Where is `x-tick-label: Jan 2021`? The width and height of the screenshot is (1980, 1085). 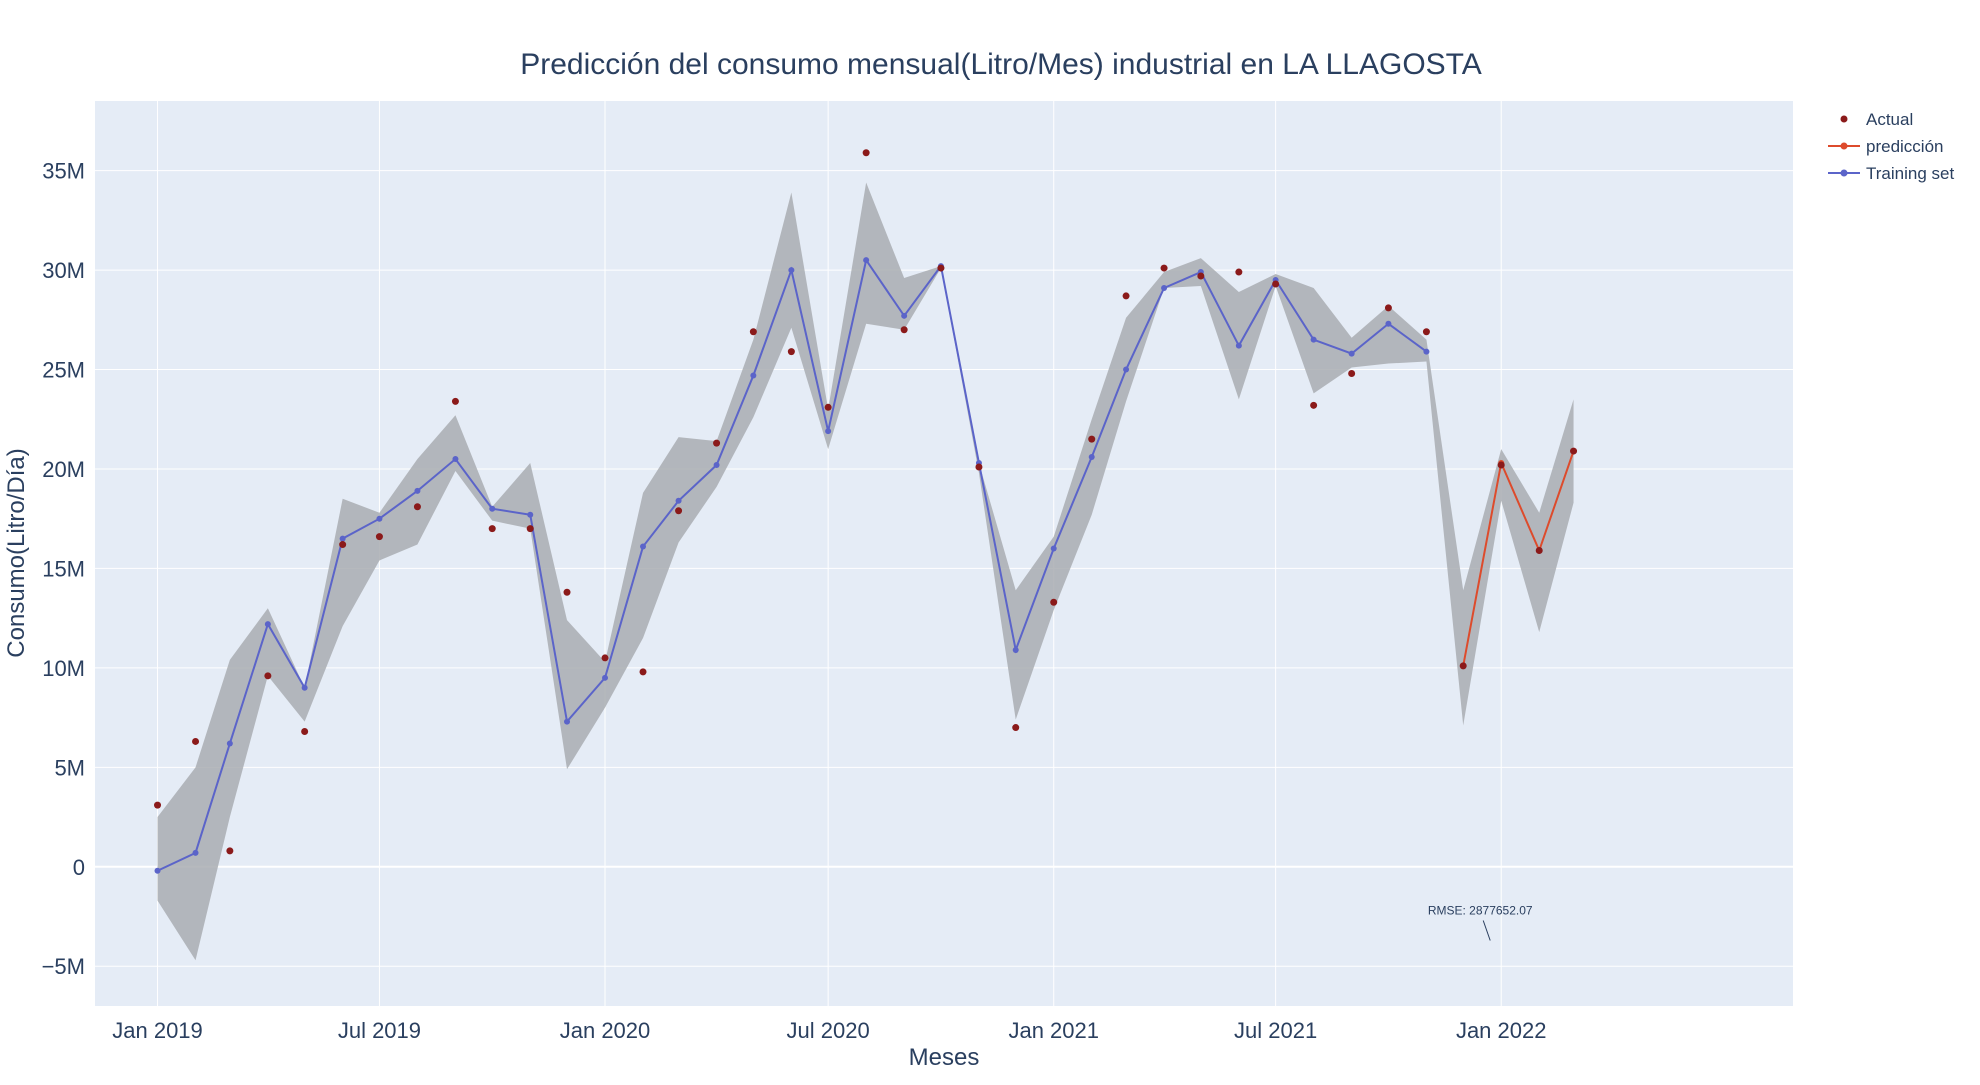 x-tick-label: Jan 2021 is located at coordinates (1053, 1030).